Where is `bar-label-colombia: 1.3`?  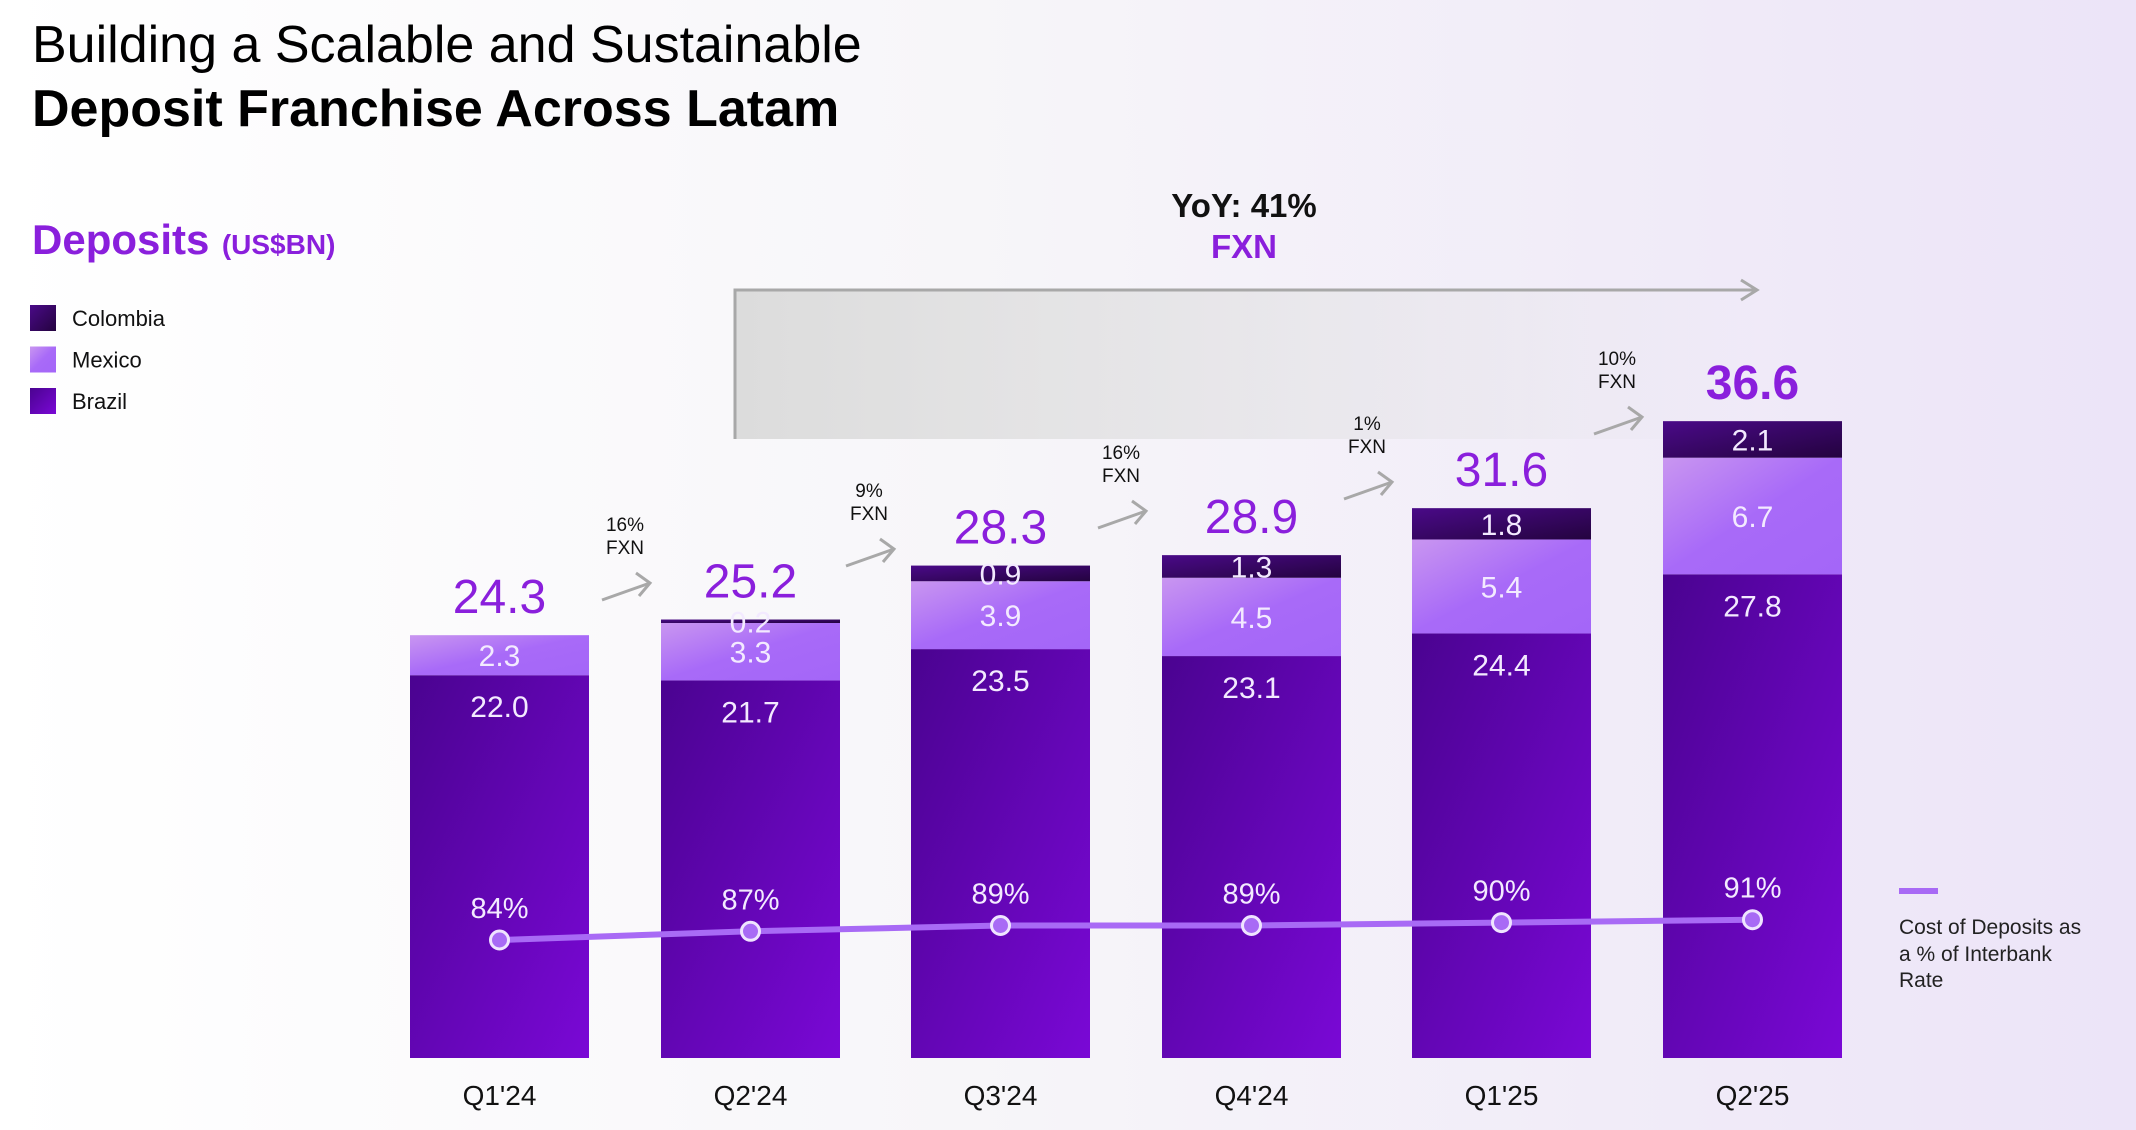
bar-label-colombia: 1.3 is located at coordinates (1252, 567).